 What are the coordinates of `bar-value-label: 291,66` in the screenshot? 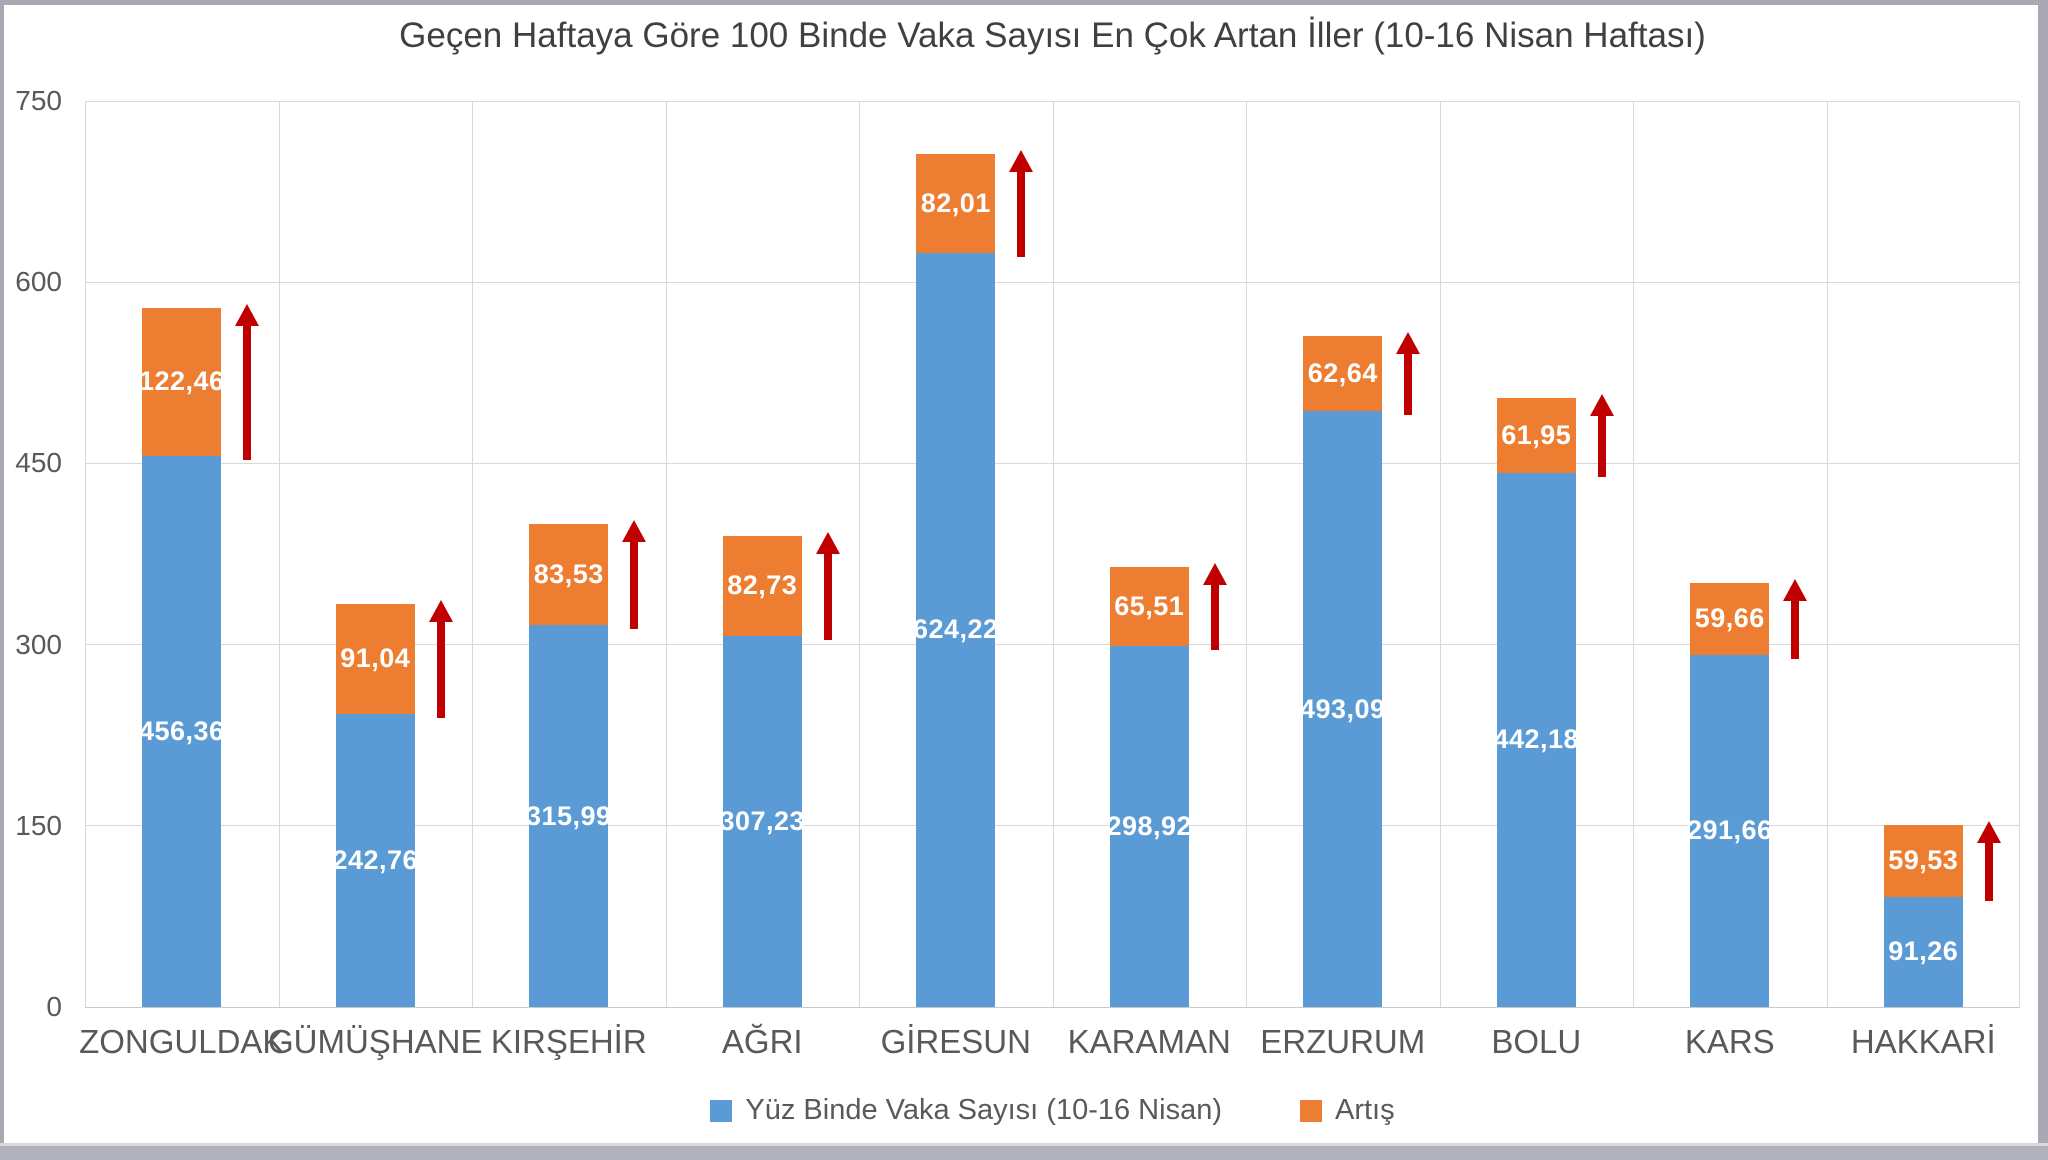 It's located at (1729, 830).